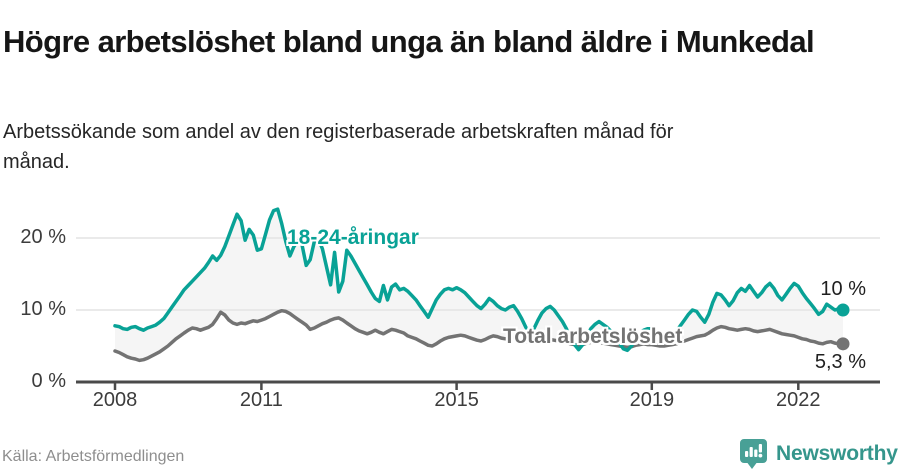 The width and height of the screenshot is (900, 474). What do you see at coordinates (456, 400) in the screenshot?
I see `x-axis-tick-label: 2015` at bounding box center [456, 400].